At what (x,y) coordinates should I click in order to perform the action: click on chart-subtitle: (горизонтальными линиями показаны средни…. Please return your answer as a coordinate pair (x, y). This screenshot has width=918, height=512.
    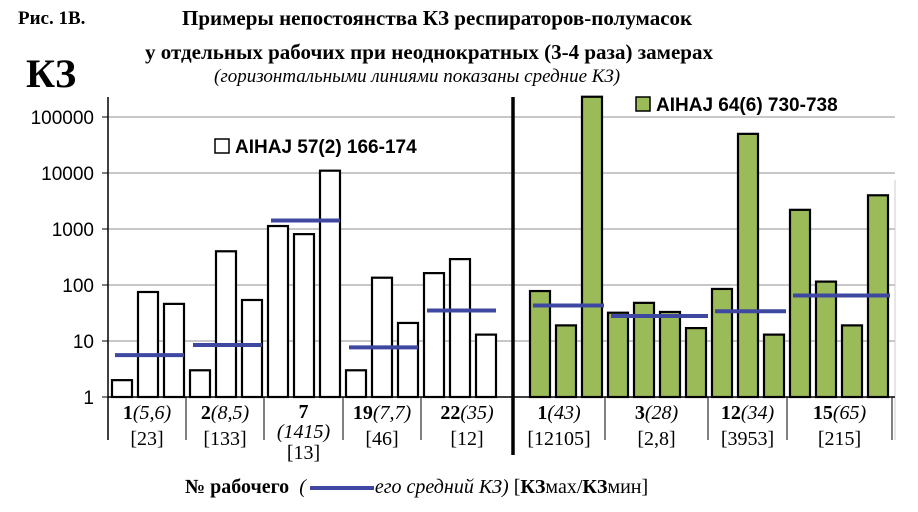
    Looking at the image, I should click on (417, 76).